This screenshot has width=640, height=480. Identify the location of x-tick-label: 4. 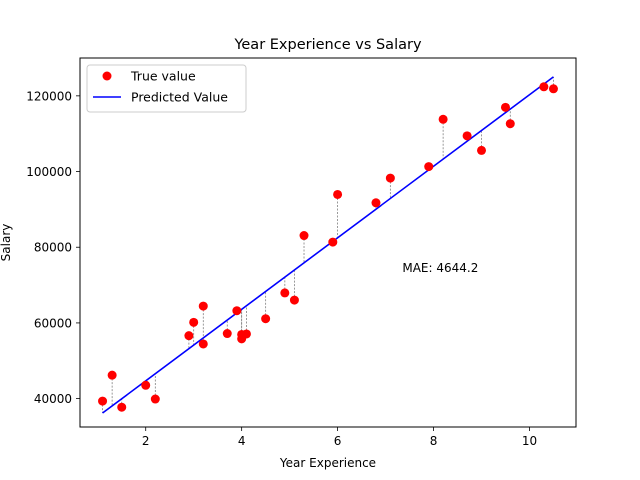
(242, 441).